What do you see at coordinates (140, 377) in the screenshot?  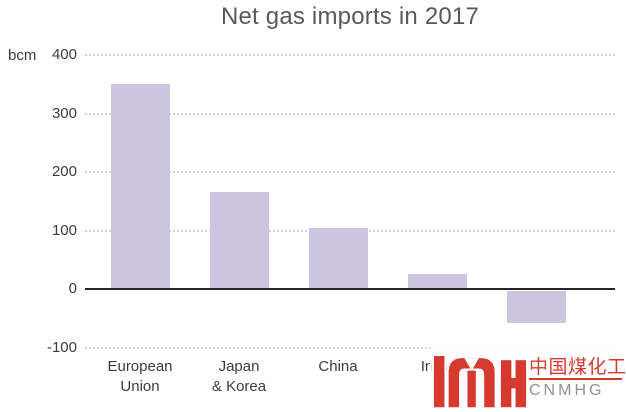 I see `x-category-label: European Union` at bounding box center [140, 377].